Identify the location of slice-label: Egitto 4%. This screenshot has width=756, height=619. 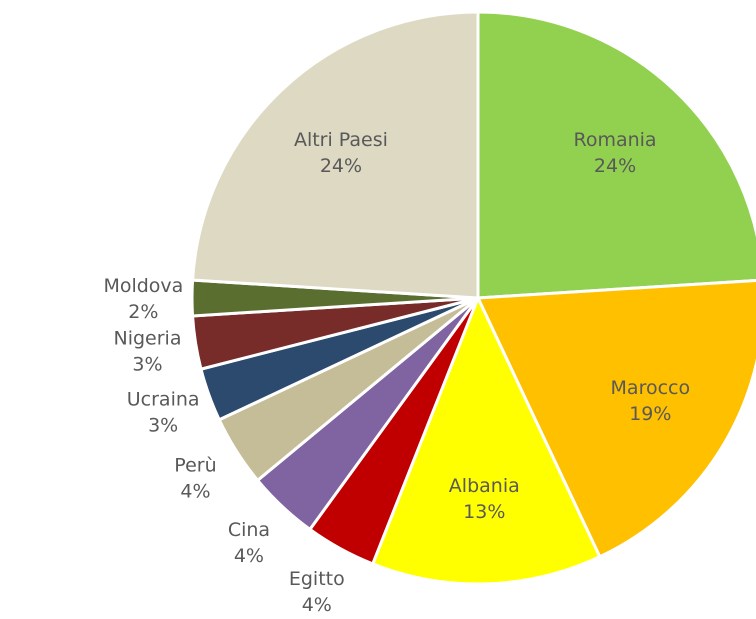
(317, 592).